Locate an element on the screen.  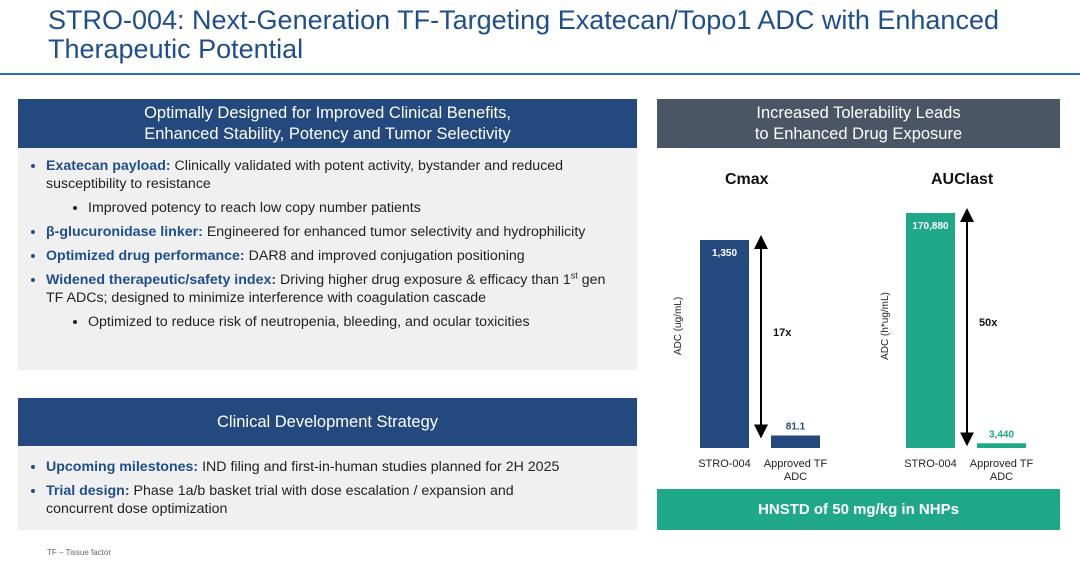
annotation: 50x is located at coordinates (988, 323).